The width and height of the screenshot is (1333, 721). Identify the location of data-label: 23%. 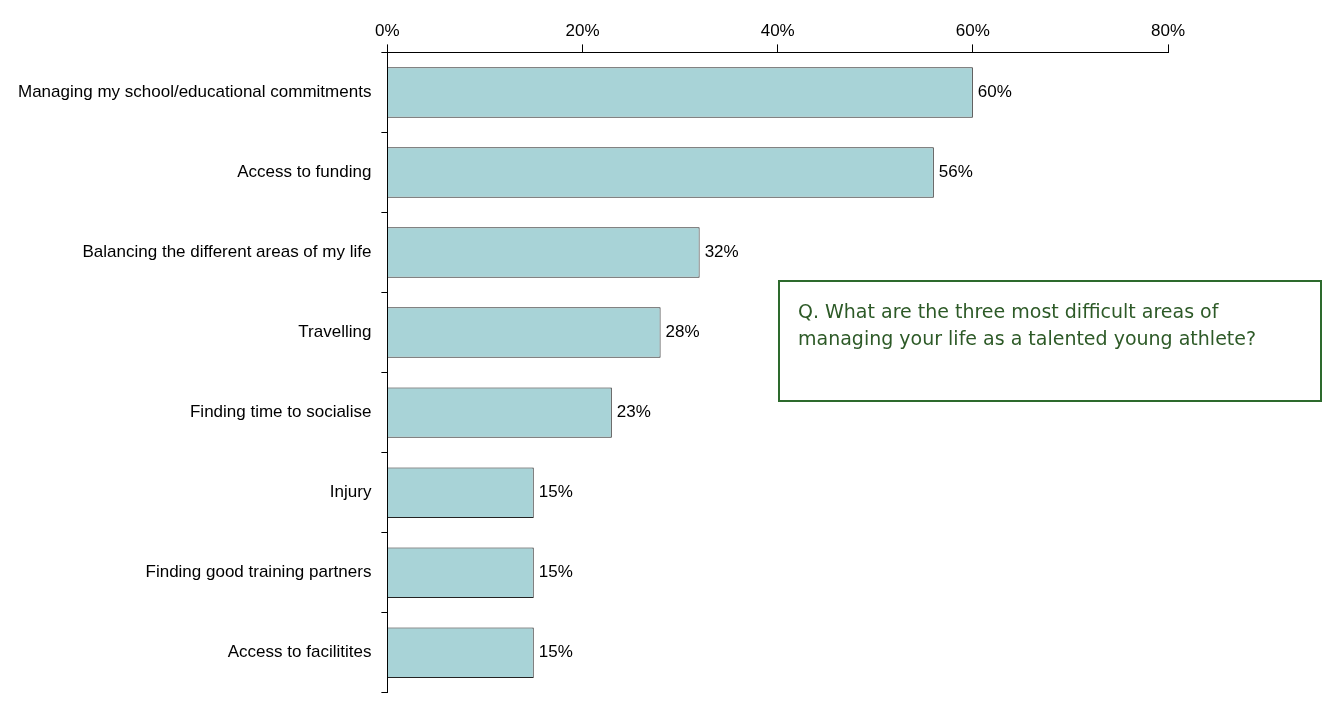
(633, 412).